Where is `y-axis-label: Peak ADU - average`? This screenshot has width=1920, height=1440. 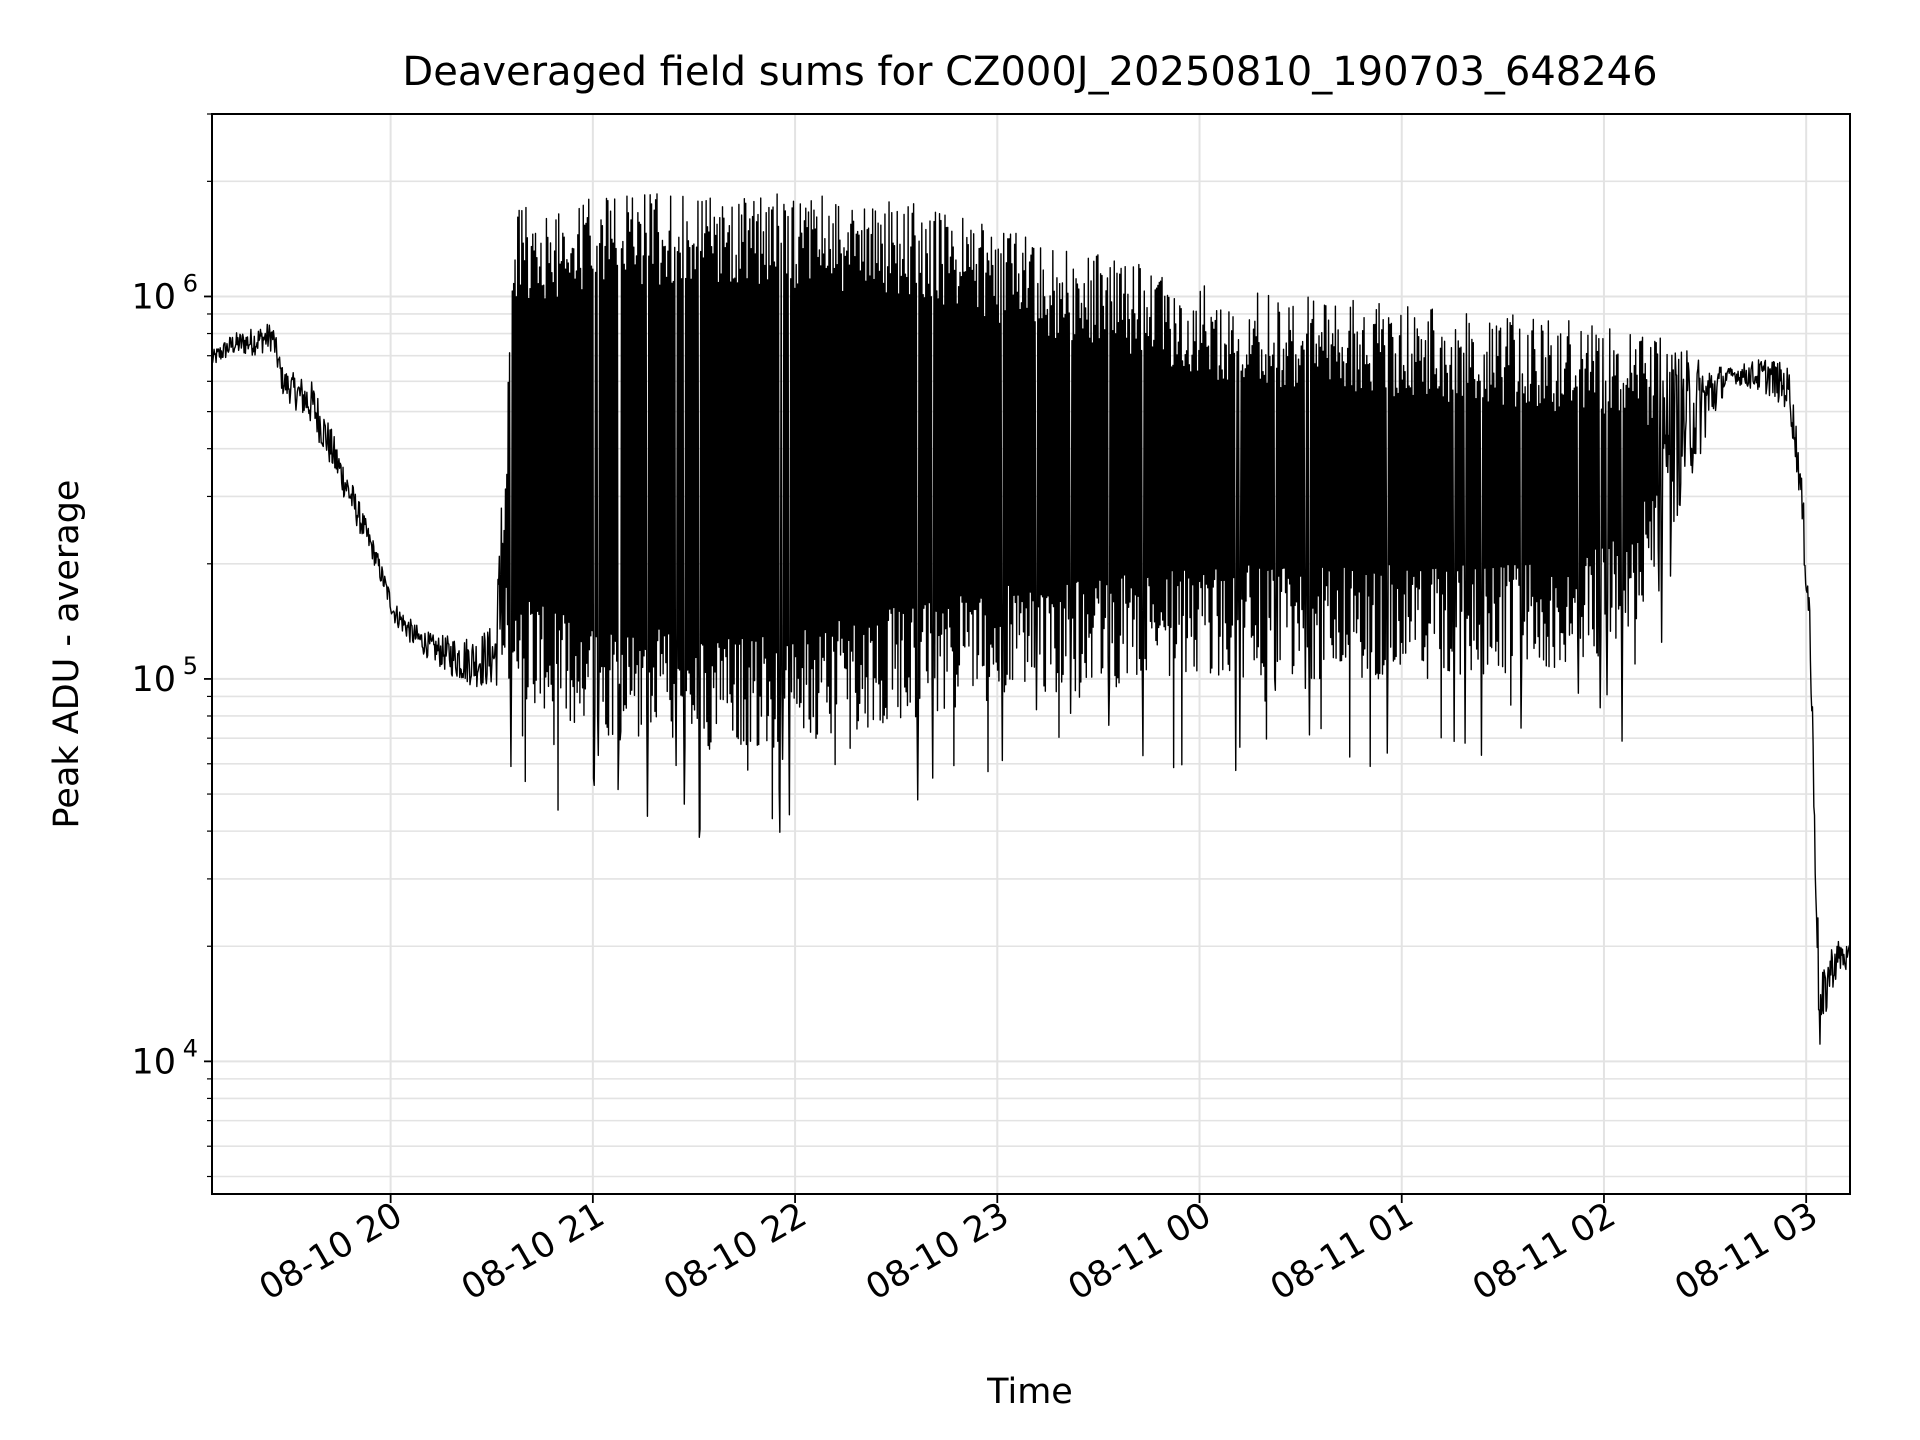
y-axis-label: Peak ADU - average is located at coordinates (67, 654).